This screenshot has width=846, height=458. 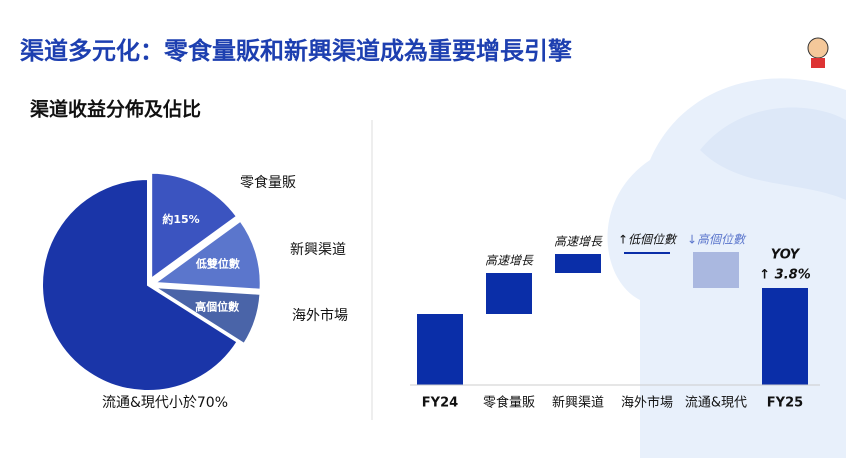 What do you see at coordinates (773, 153) in the screenshot?
I see `background-shape` at bounding box center [773, 153].